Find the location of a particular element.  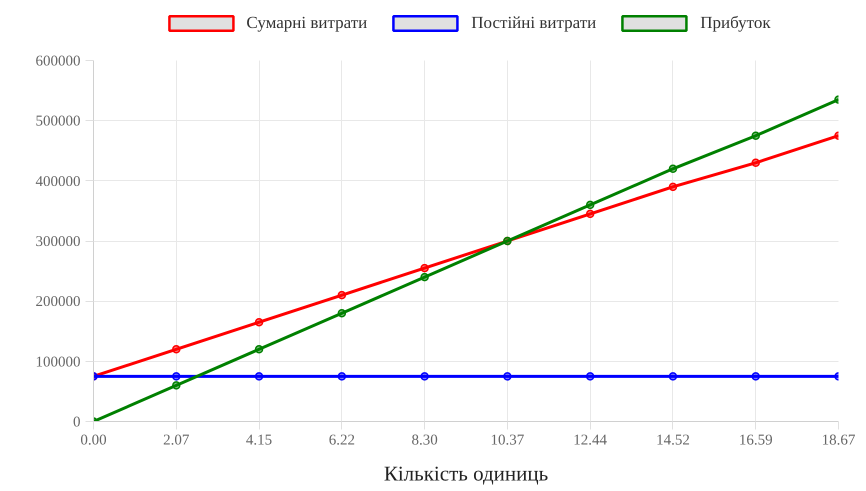

x-tick-label: 6.22 is located at coordinates (341, 440).